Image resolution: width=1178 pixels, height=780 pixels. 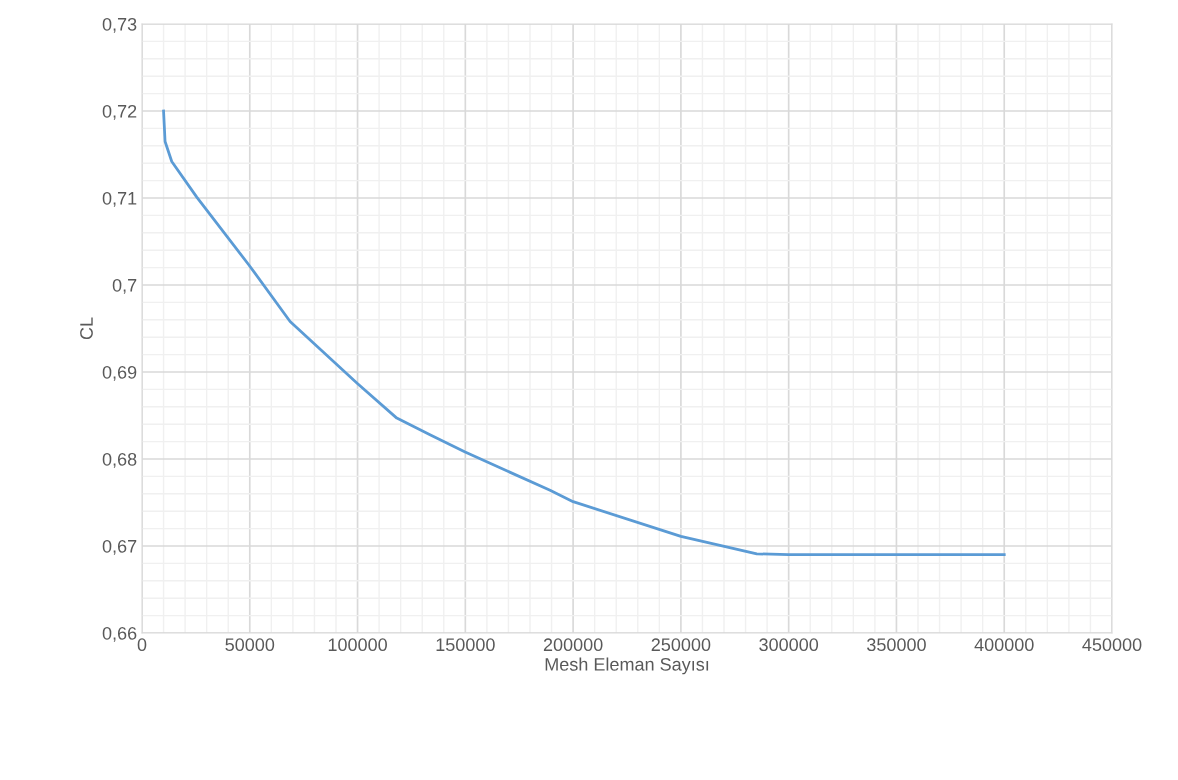 I want to click on x-tick-label: 0, so click(x=142, y=645).